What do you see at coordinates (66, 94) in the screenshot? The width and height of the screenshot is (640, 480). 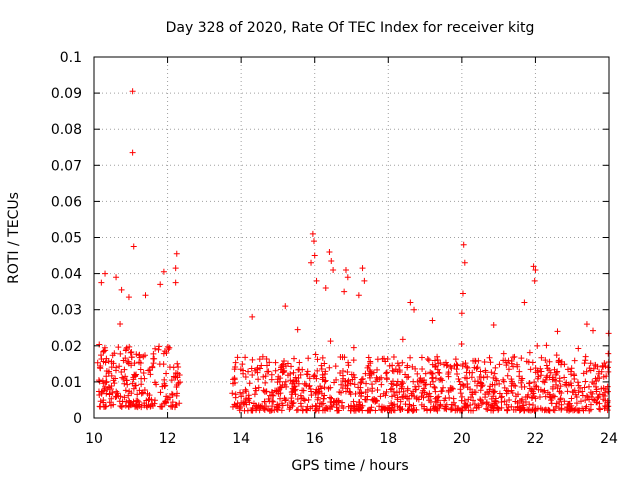 I see `y-tick-label: 0.09` at bounding box center [66, 94].